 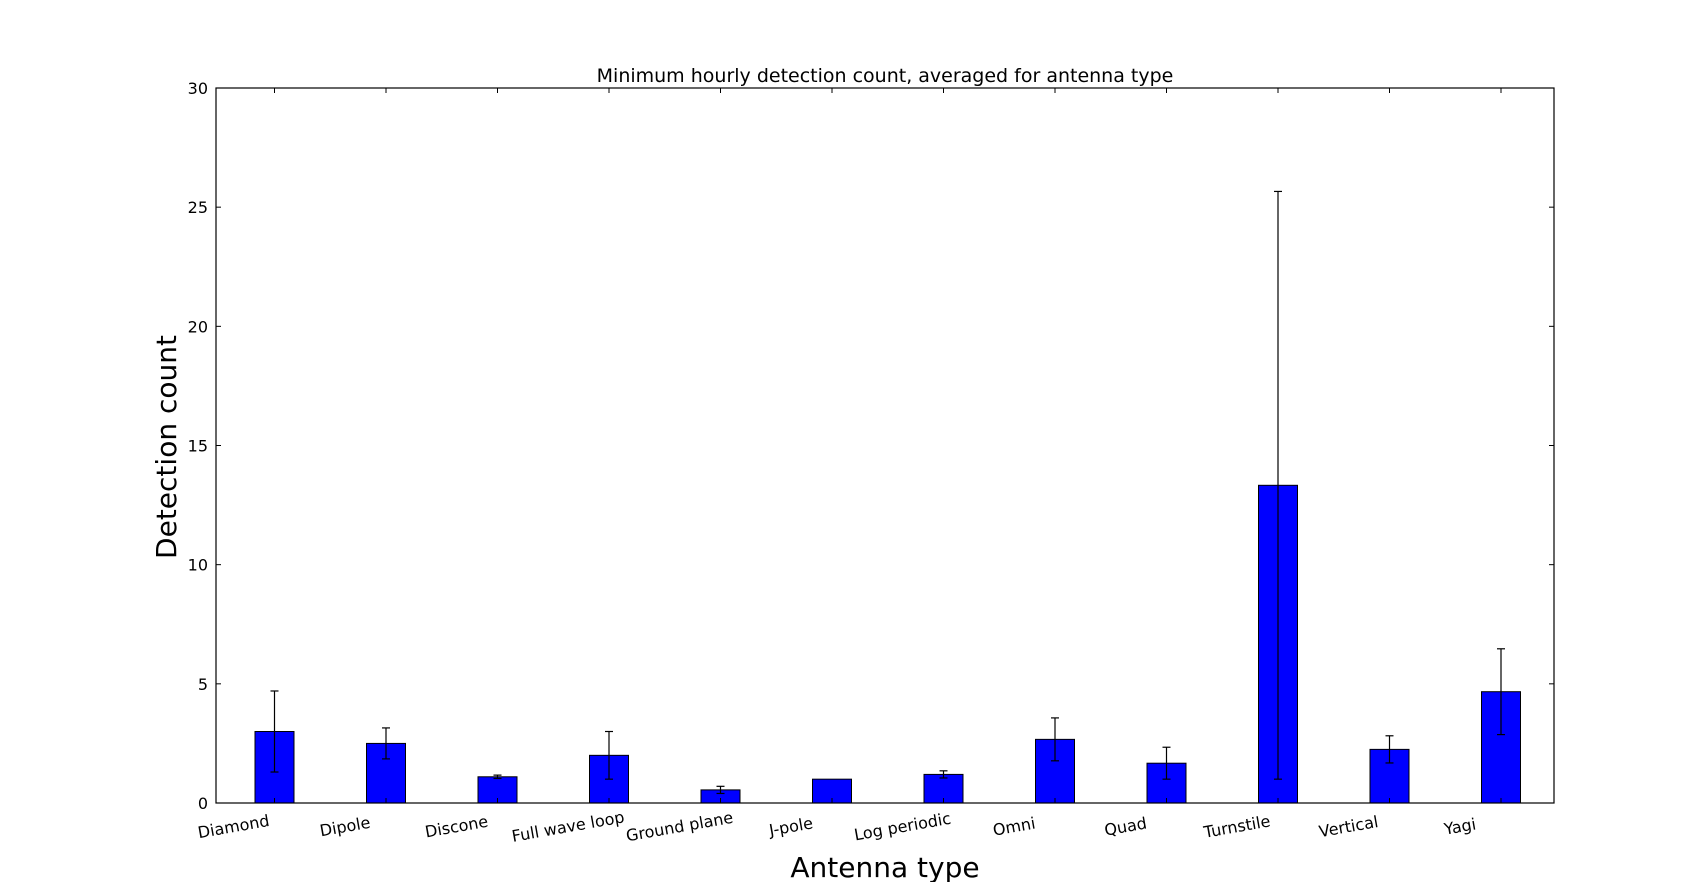 What do you see at coordinates (198, 207) in the screenshot?
I see `y-tick-label: 25` at bounding box center [198, 207].